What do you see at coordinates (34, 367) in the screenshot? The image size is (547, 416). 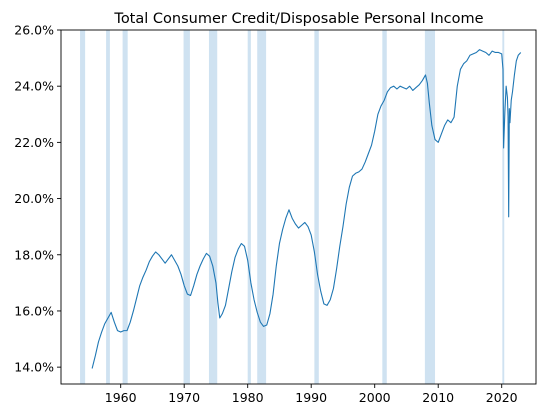 I see `y-tick-label-14: 14.0%` at bounding box center [34, 367].